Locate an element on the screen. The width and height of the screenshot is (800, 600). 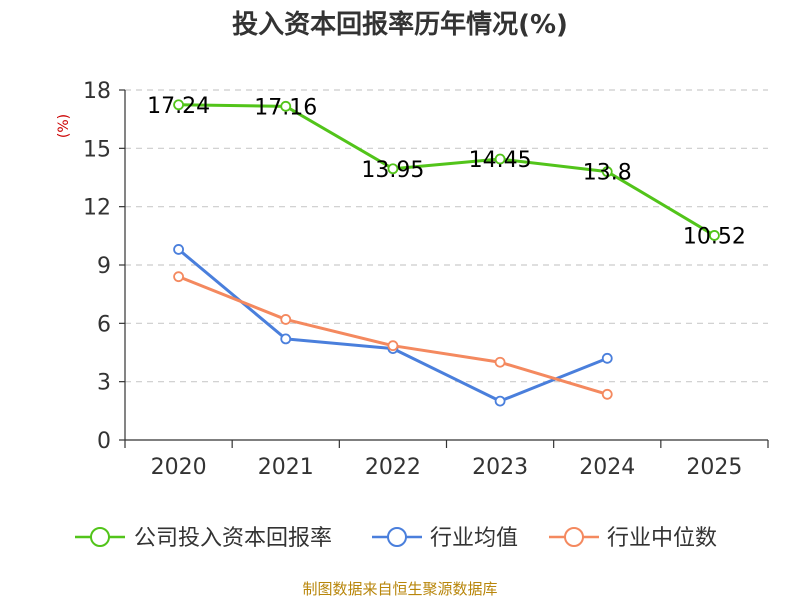
x-tick-label-2022: 2022 is located at coordinates (393, 467).